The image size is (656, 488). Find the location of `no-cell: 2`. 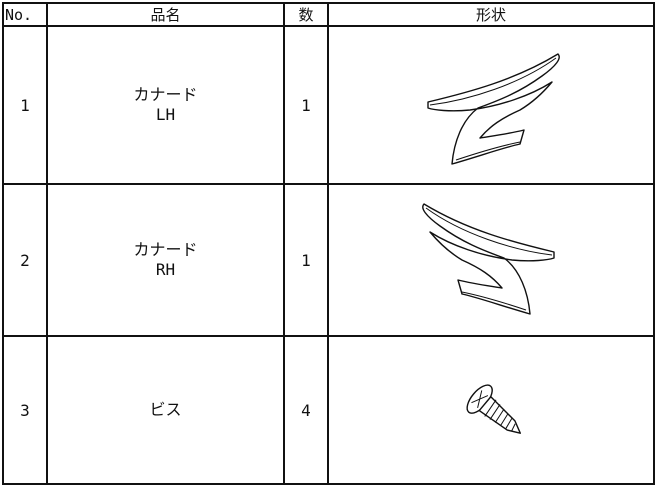

no-cell: 2 is located at coordinates (25, 260).